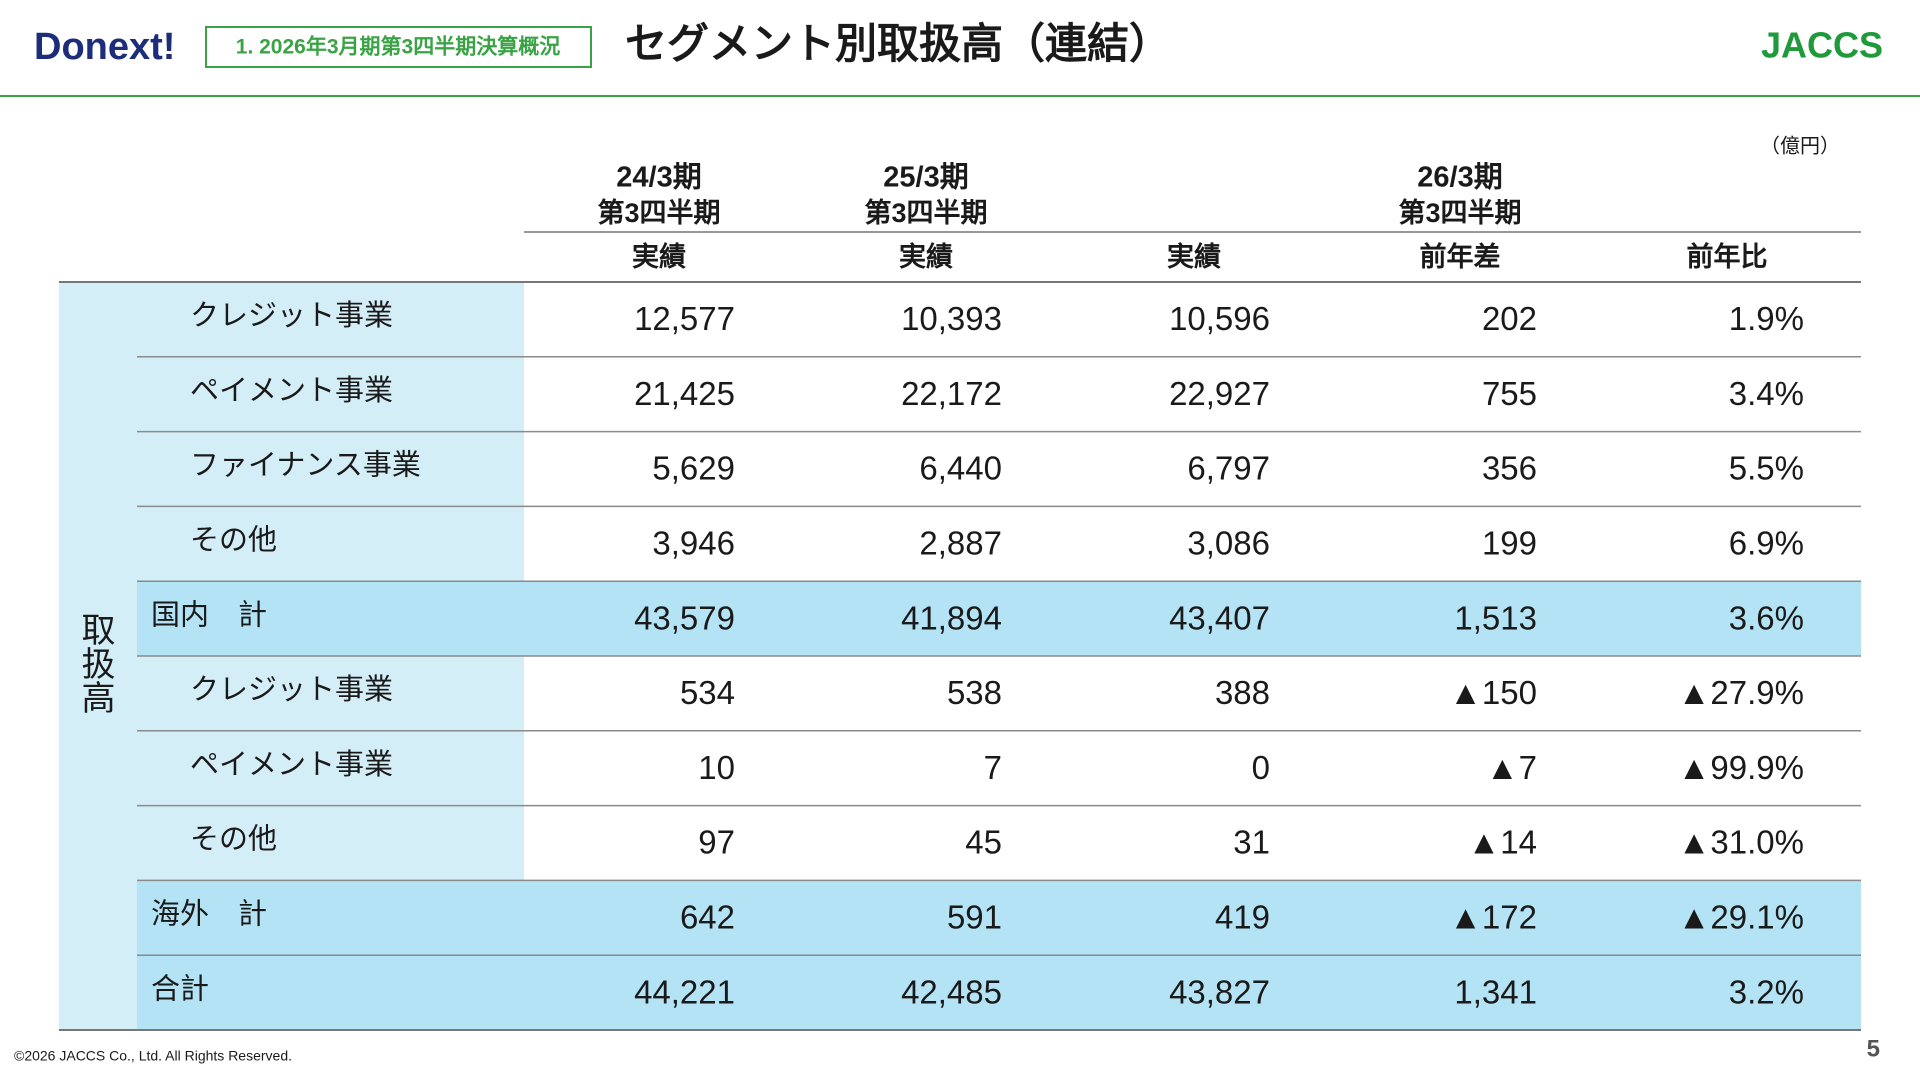  What do you see at coordinates (1509, 393) in the screenshot?
I see `cell: 755` at bounding box center [1509, 393].